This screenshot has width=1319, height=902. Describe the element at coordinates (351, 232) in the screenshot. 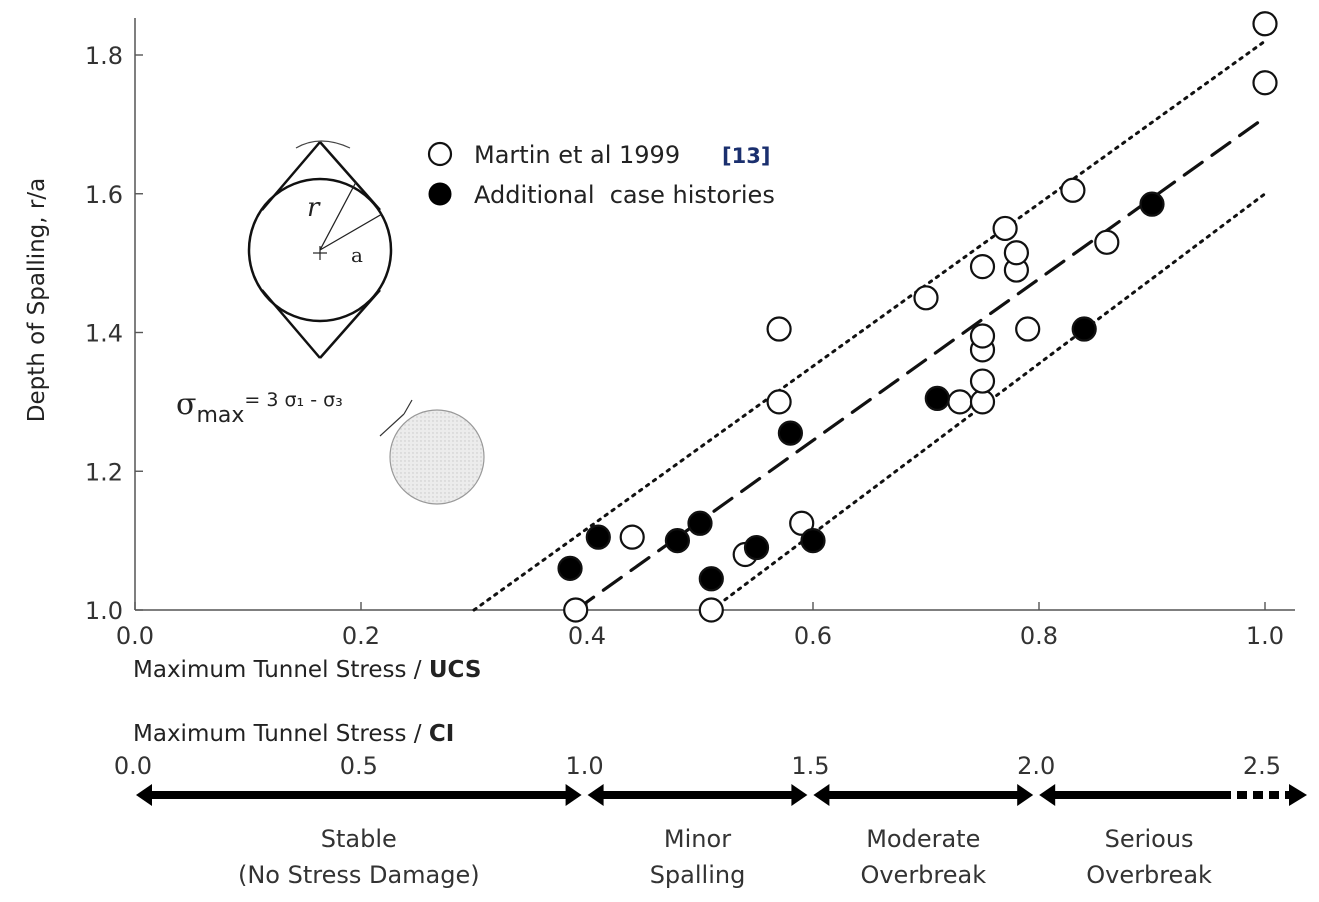

I see `radius-a-line` at that location.